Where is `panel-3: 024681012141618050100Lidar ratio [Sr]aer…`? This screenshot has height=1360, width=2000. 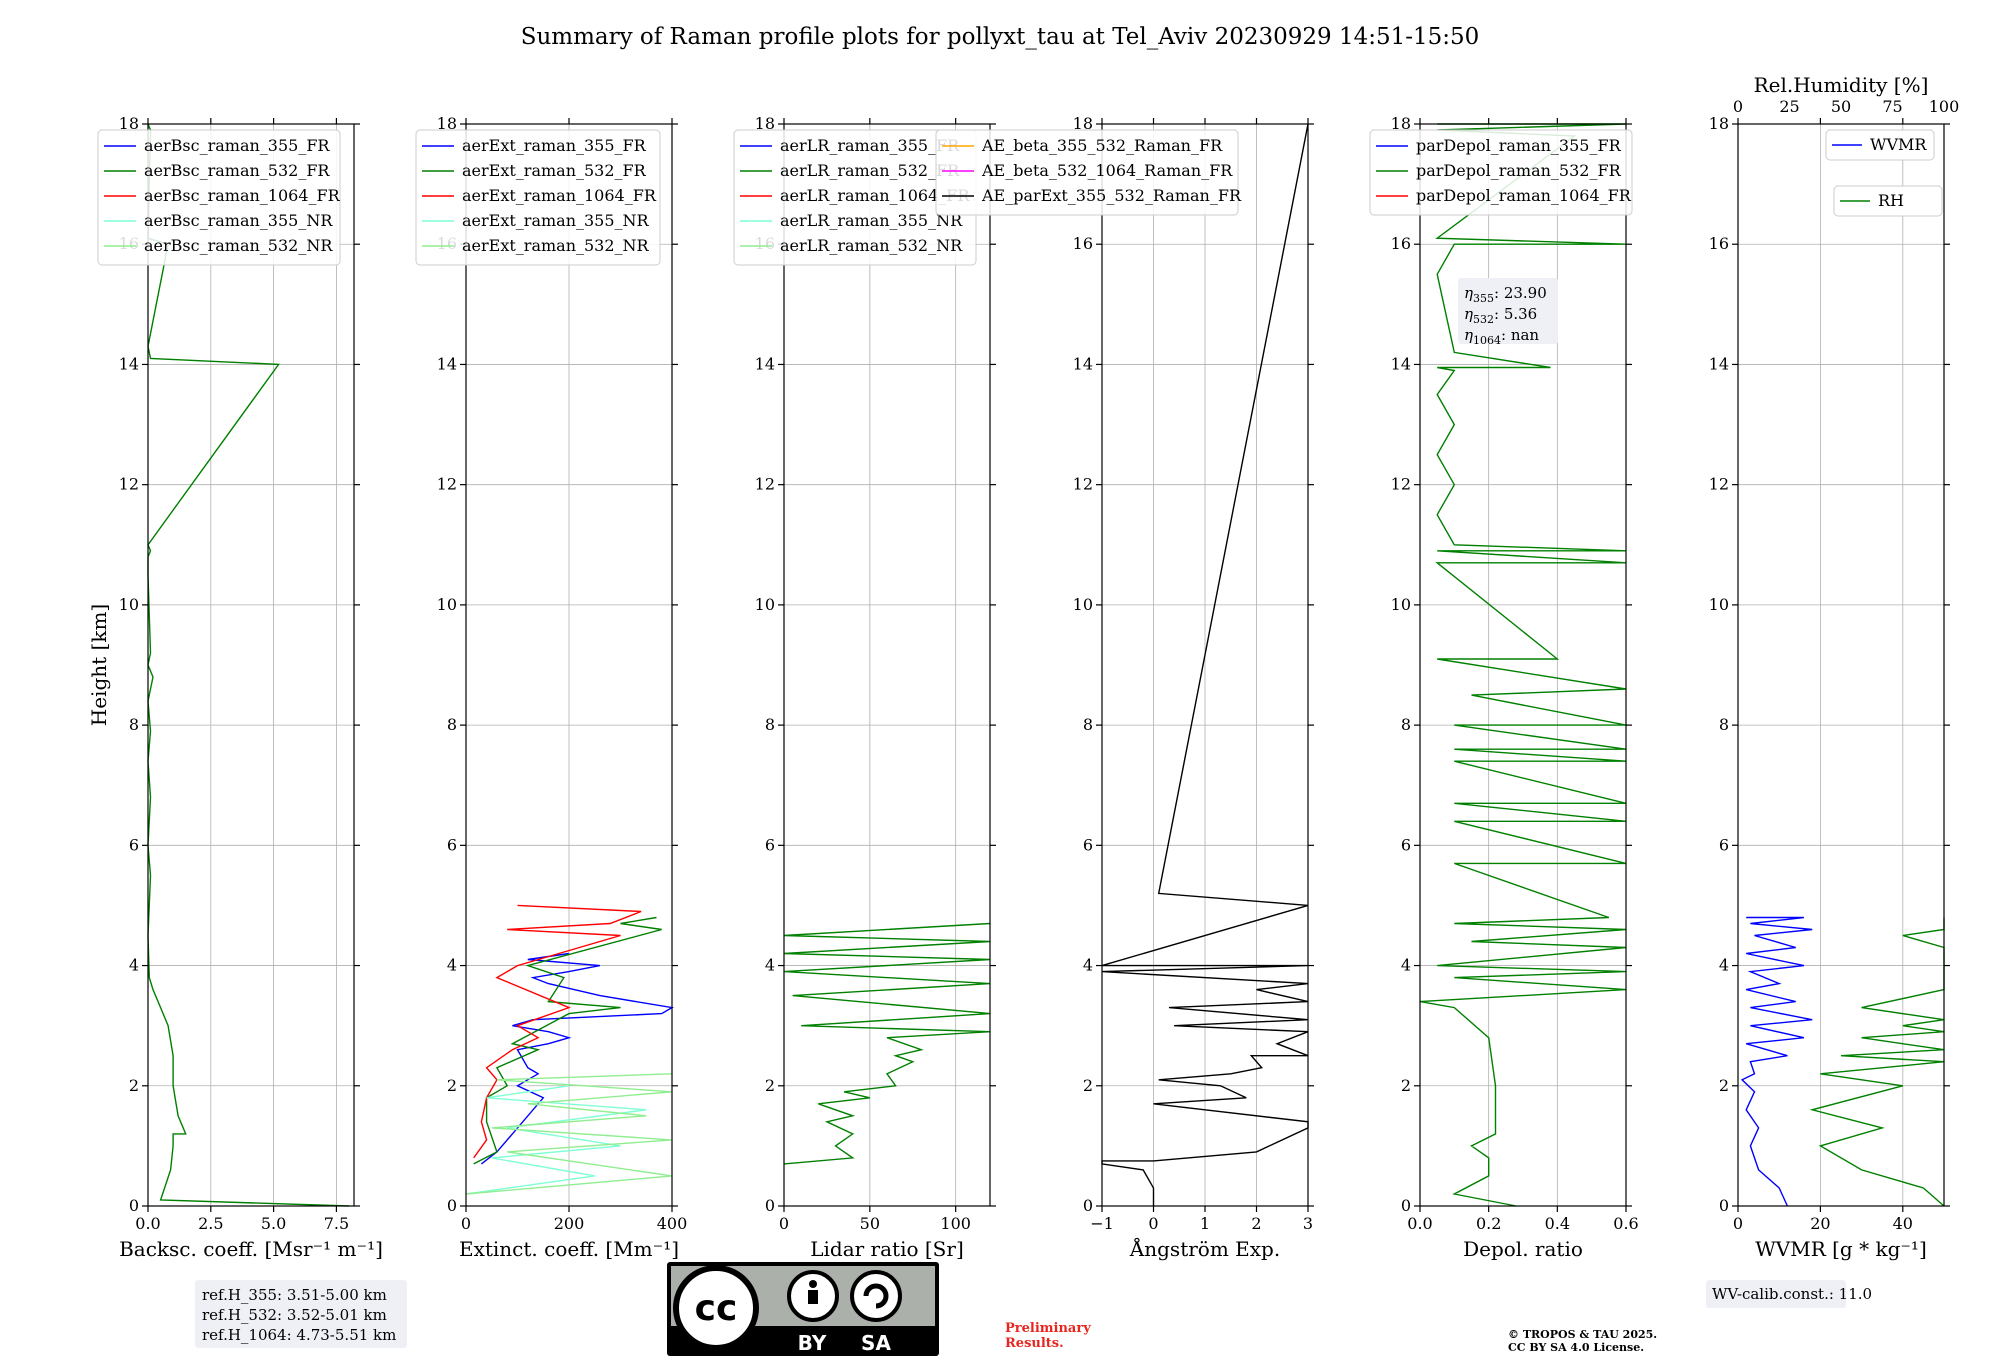
panel-3: 024681012141618050100Lidar ratio [Sr]aer… is located at coordinates (864, 687).